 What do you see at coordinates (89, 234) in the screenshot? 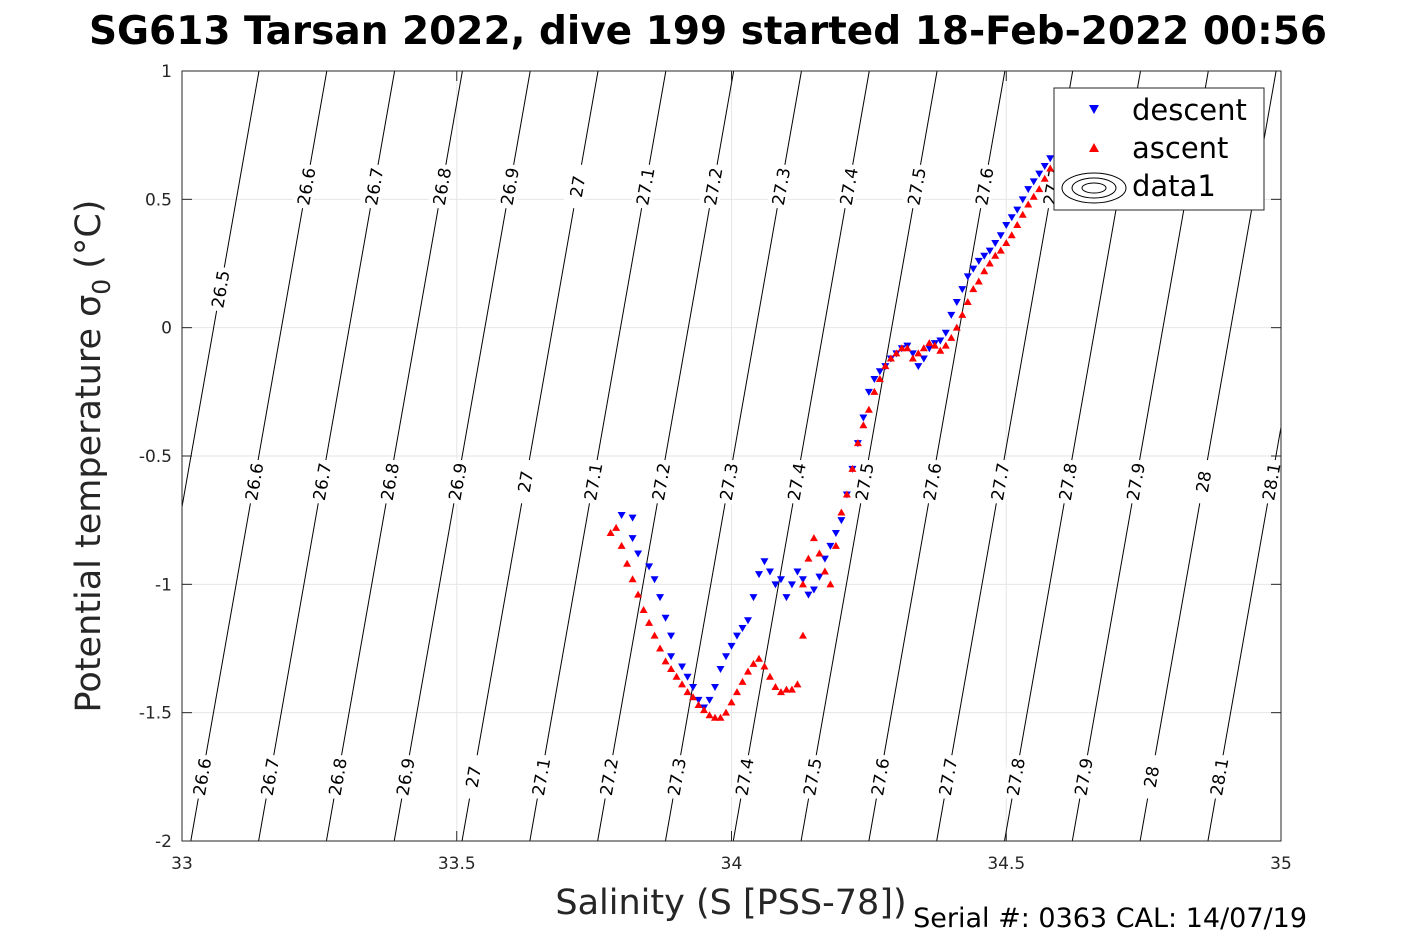
I see `y-axis-label-unit: (°C)` at bounding box center [89, 234].